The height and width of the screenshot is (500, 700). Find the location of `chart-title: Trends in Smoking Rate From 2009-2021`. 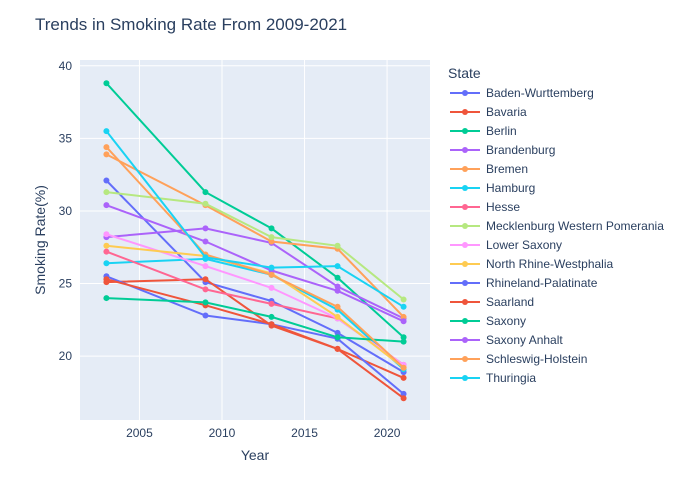

chart-title: Trends in Smoking Rate From 2009-2021 is located at coordinates (191, 24).